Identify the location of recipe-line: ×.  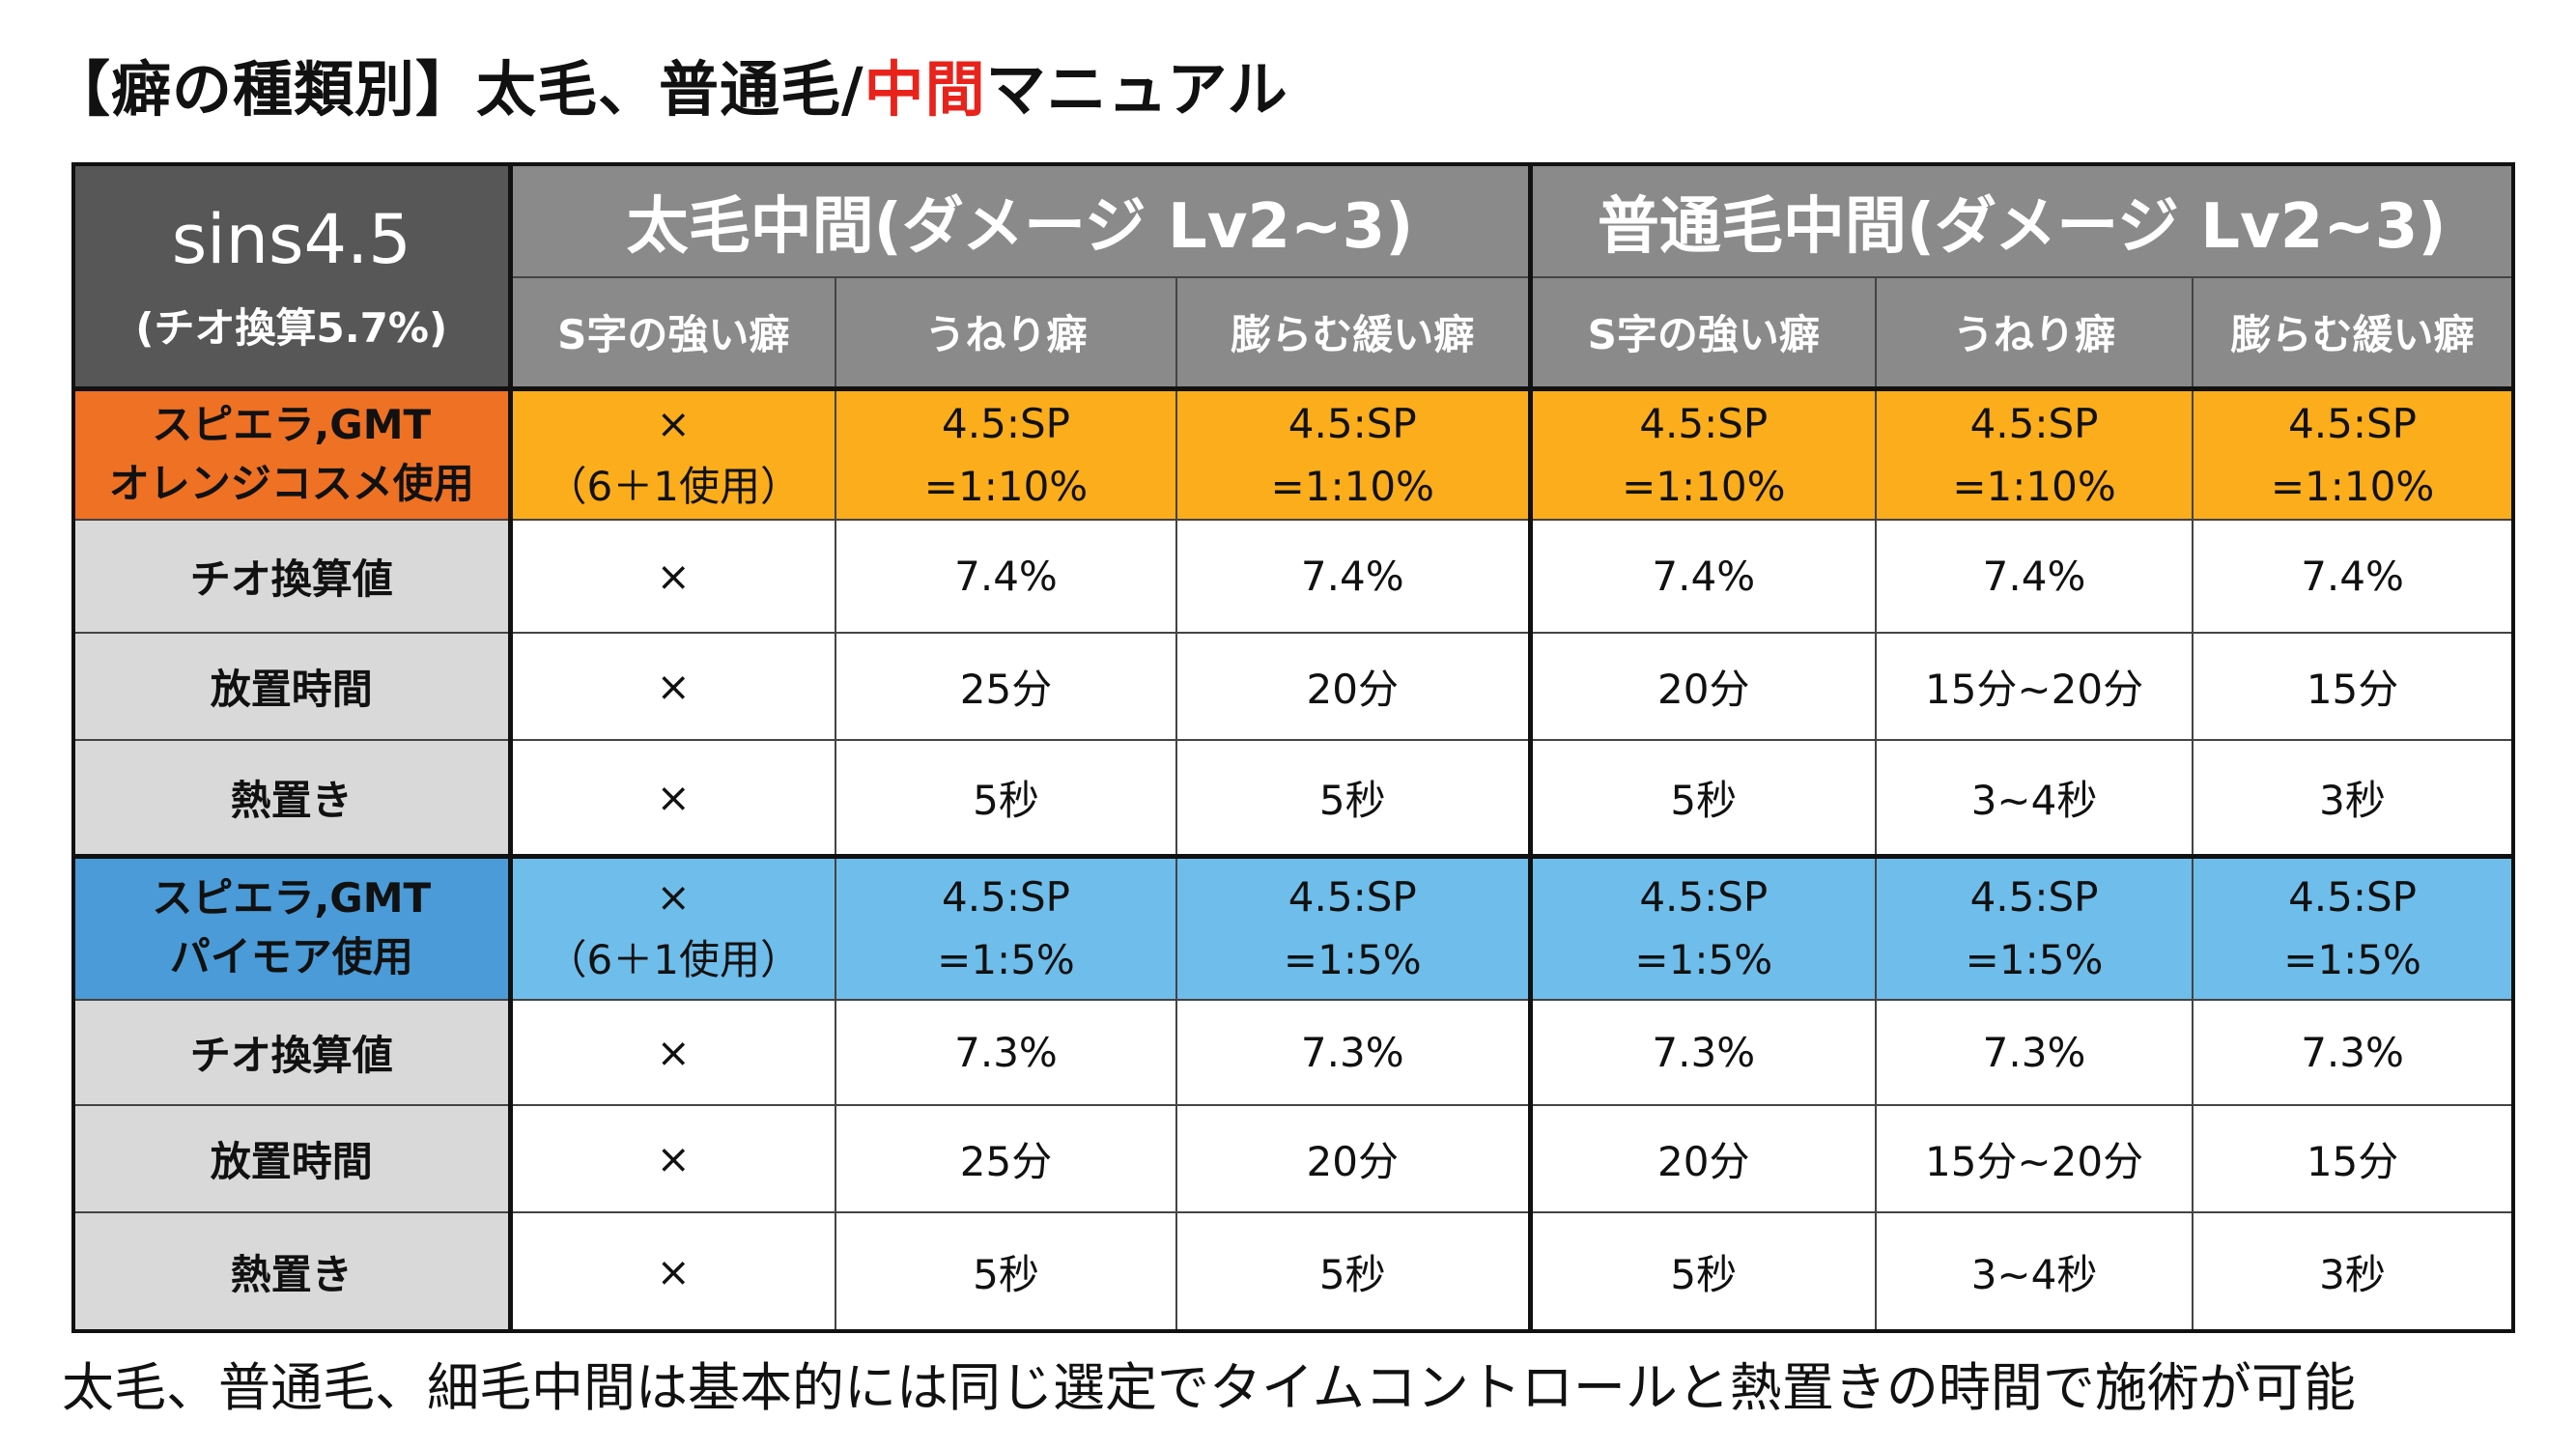
(673, 897).